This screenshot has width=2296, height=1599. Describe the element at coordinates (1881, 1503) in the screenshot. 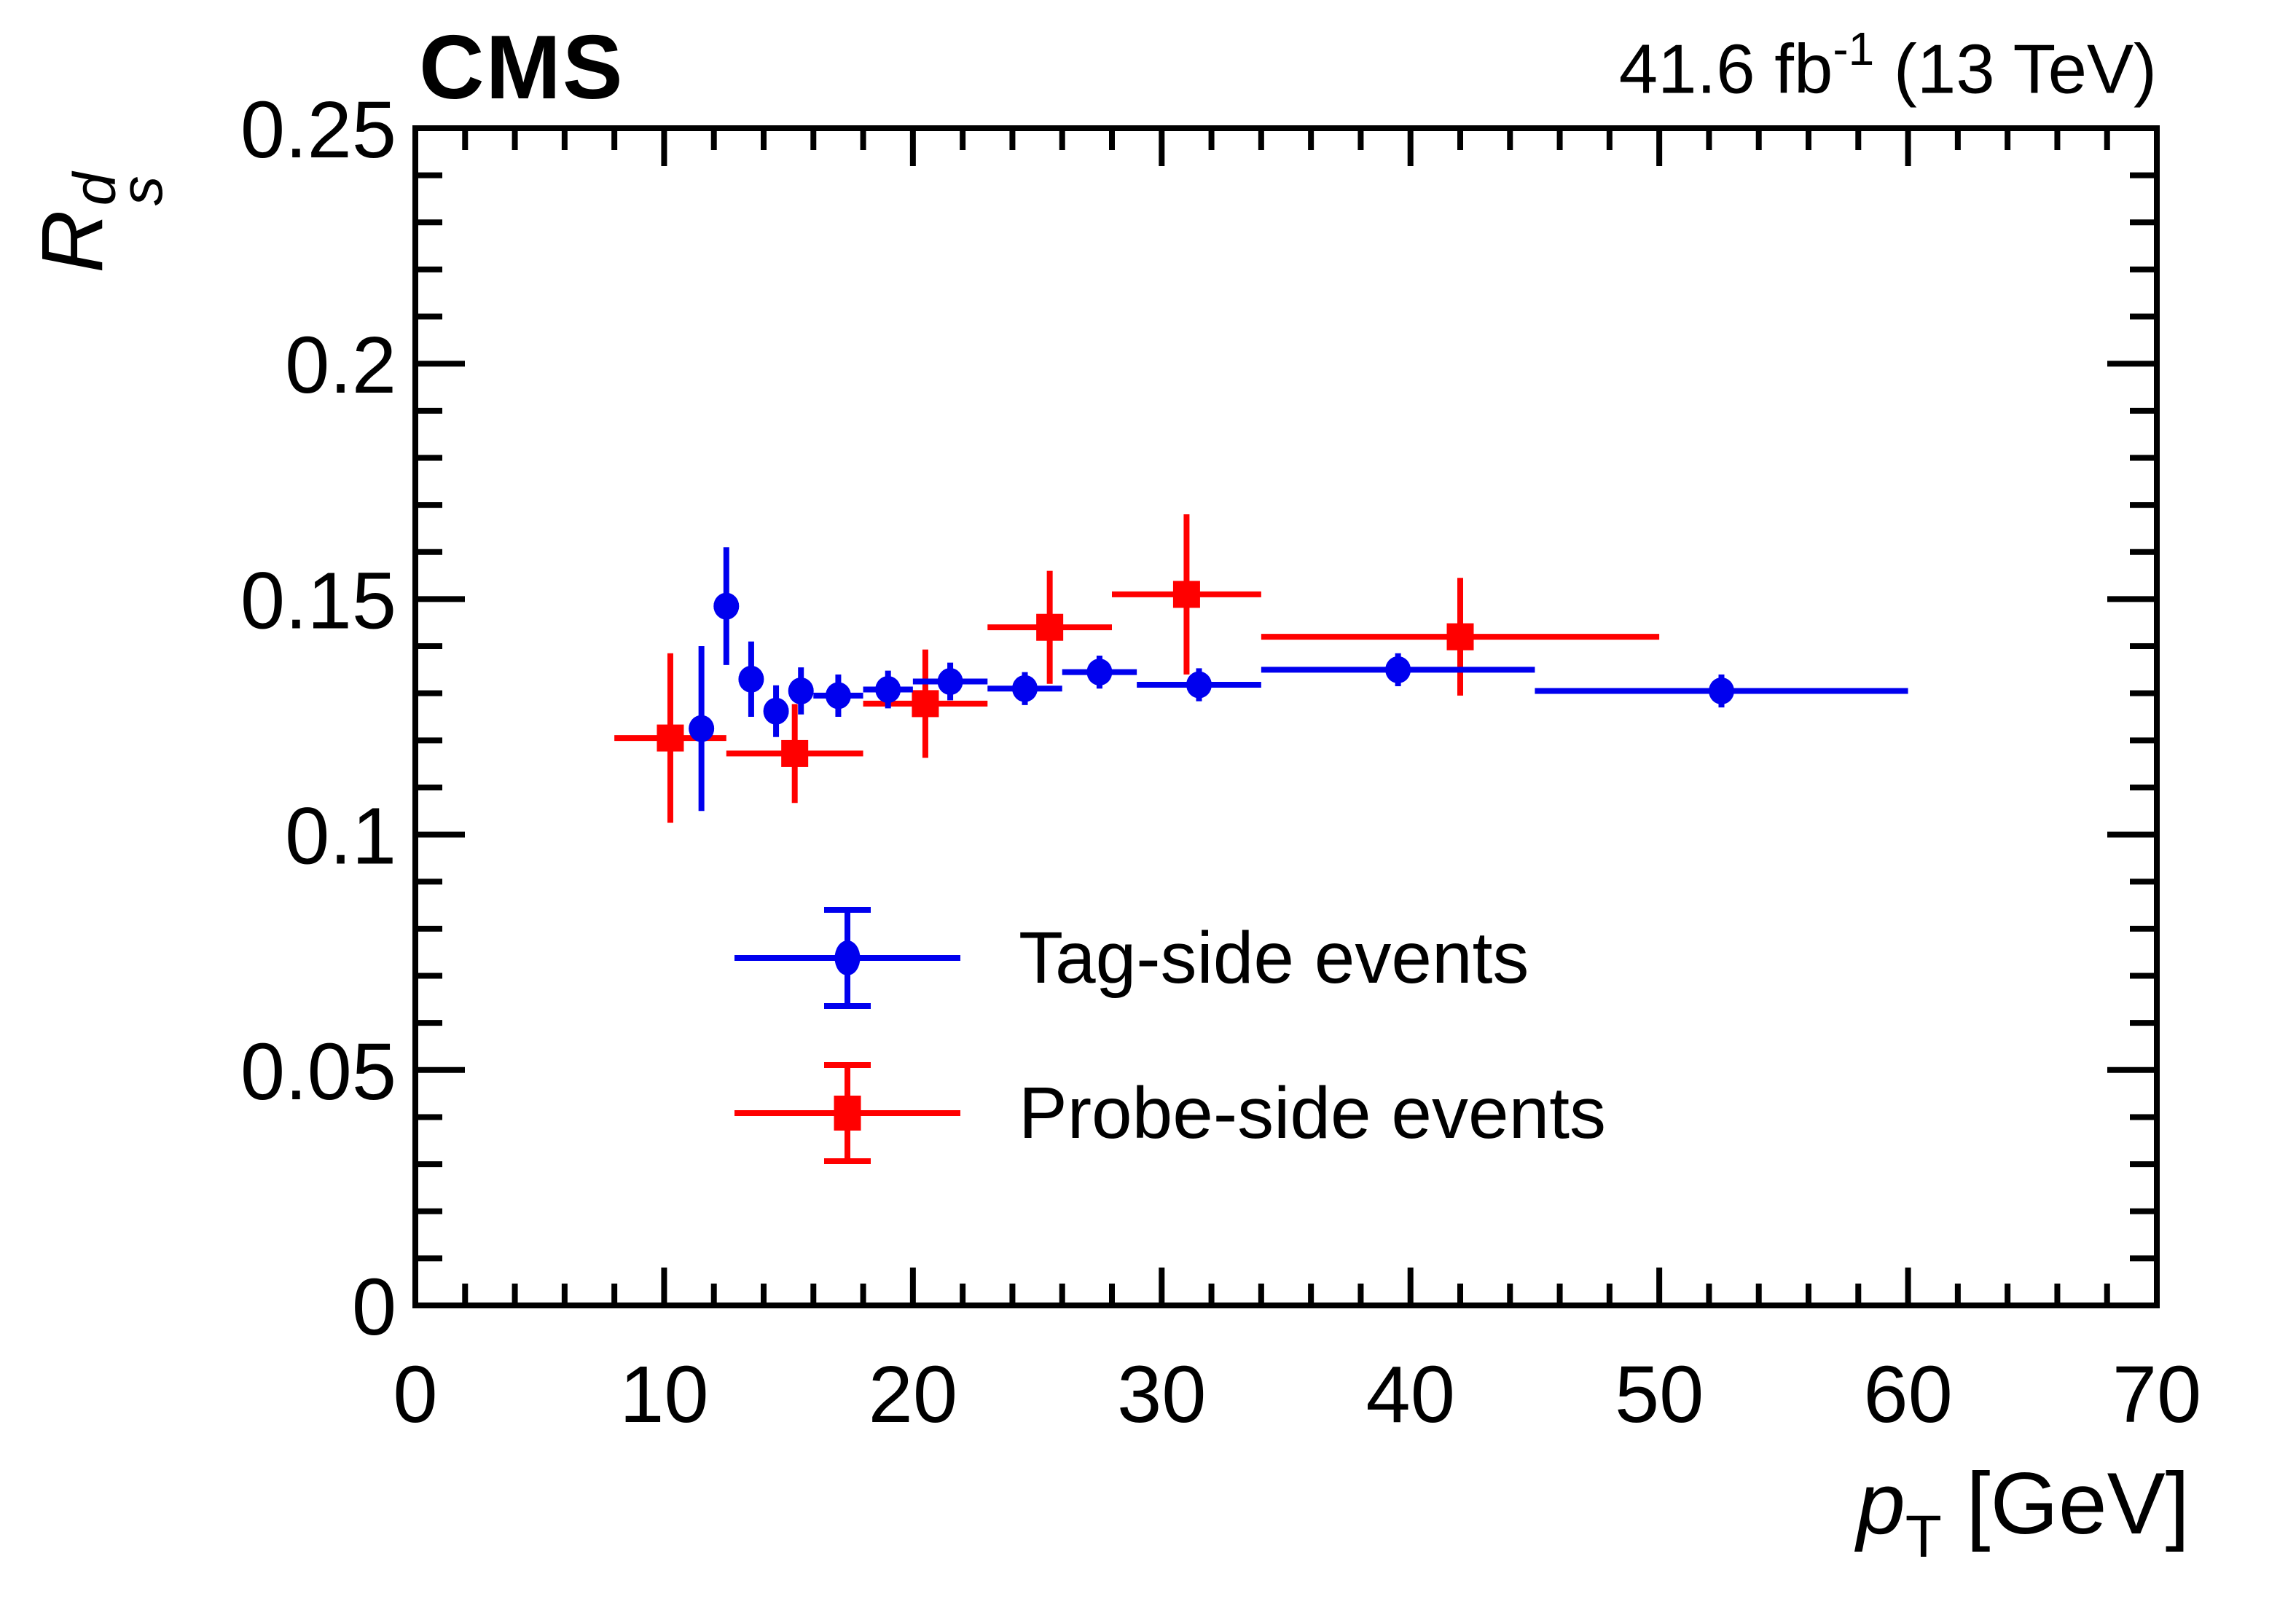

I see `x-title-symbol: p` at that location.